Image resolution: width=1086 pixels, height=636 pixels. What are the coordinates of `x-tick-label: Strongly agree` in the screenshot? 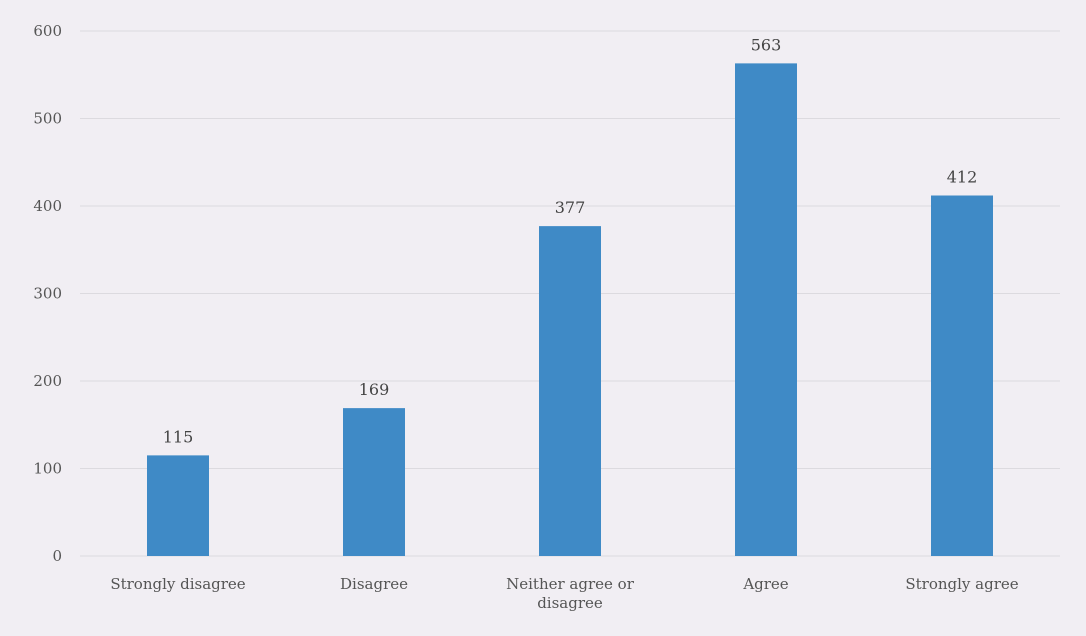 It's located at (961, 584).